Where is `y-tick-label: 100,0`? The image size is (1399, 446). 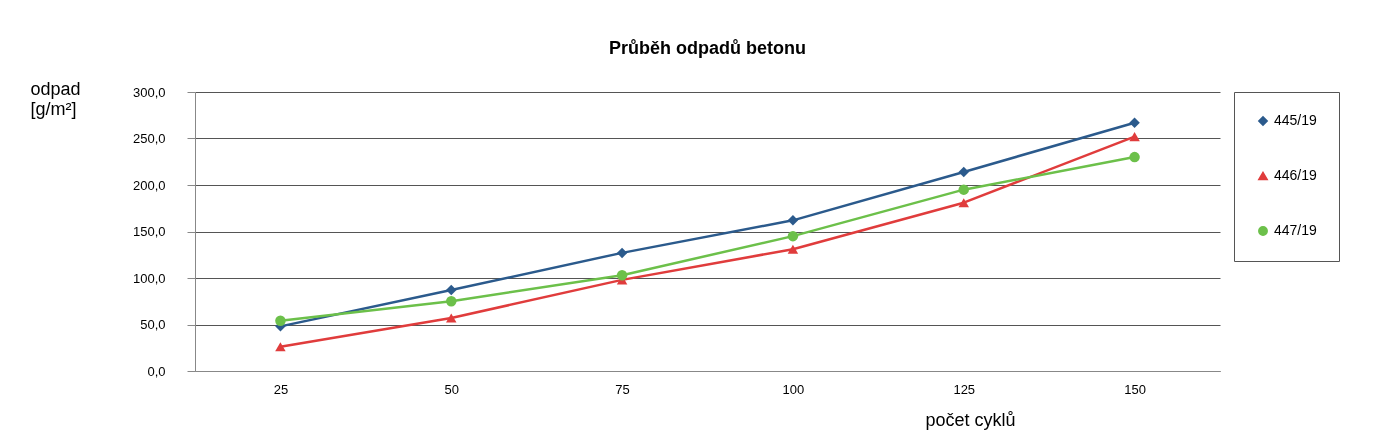 y-tick-label: 100,0 is located at coordinates (149, 278).